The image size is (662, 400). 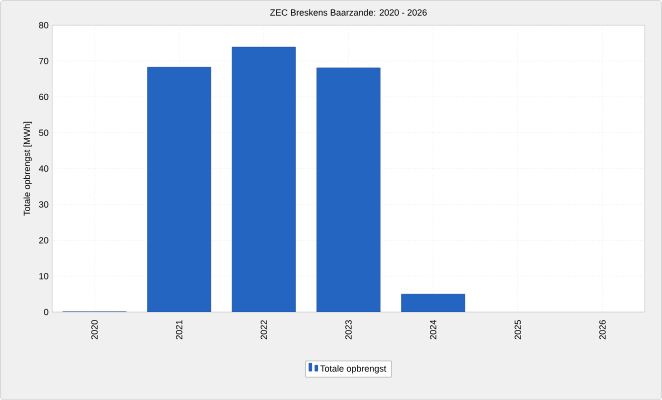 What do you see at coordinates (179, 330) in the screenshot?
I see `x-tick-label: 2021` at bounding box center [179, 330].